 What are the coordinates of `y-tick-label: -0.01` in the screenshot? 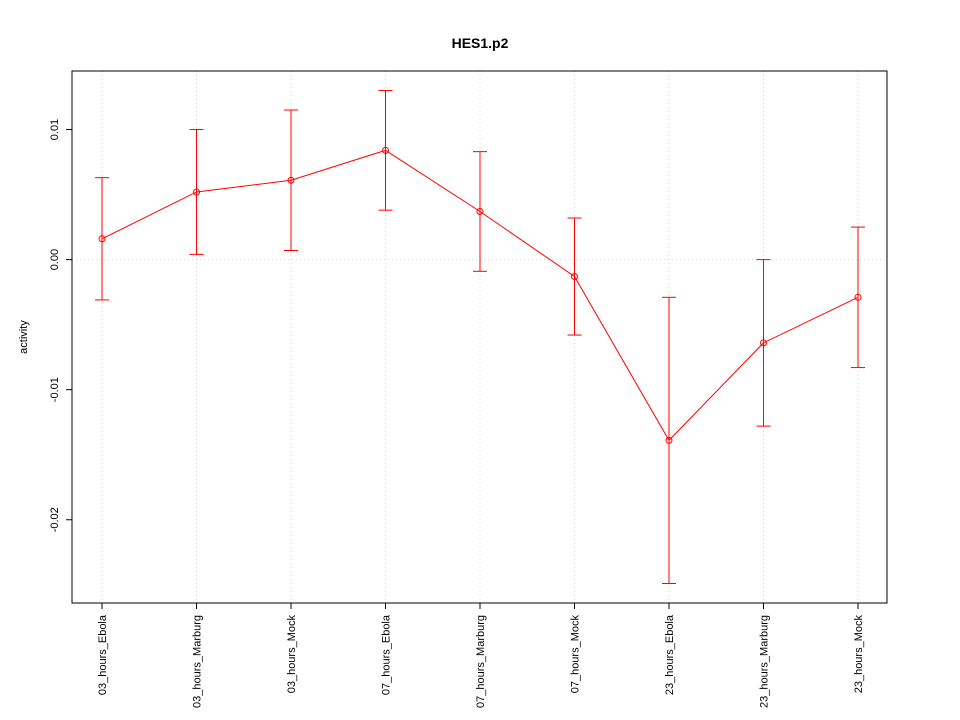 It's located at (55, 389).